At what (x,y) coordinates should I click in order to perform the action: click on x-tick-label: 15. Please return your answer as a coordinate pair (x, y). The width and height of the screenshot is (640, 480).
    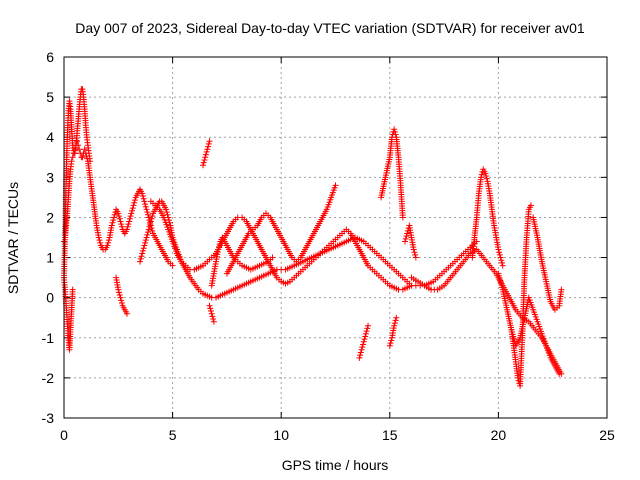
    Looking at the image, I should click on (390, 435).